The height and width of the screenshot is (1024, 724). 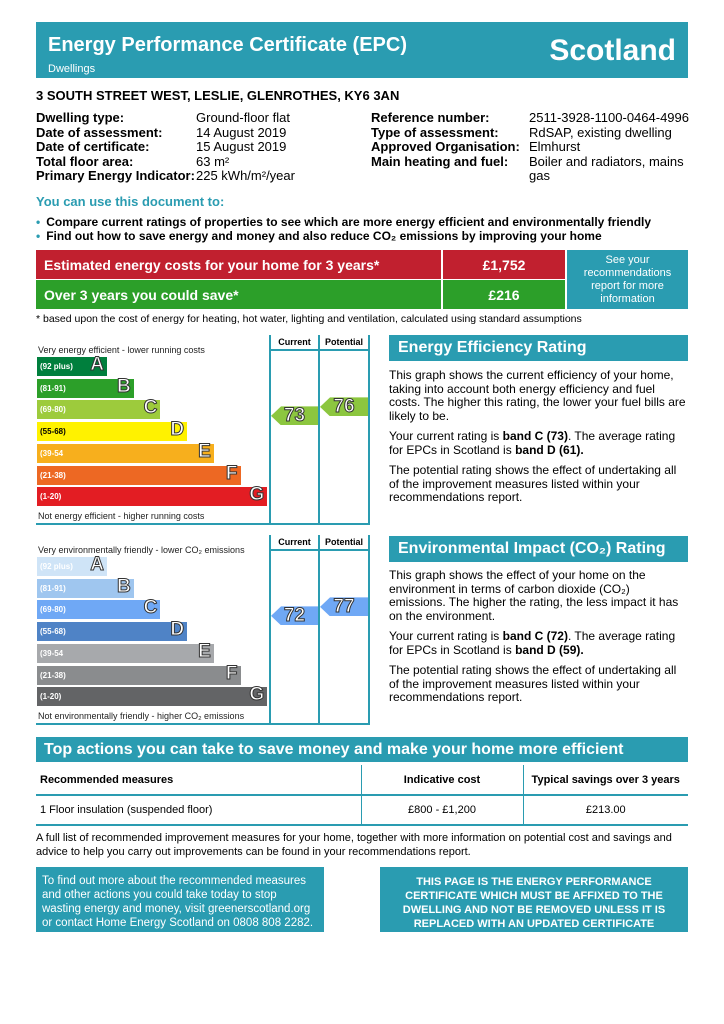 I want to click on band-letter: C, so click(x=150, y=408).